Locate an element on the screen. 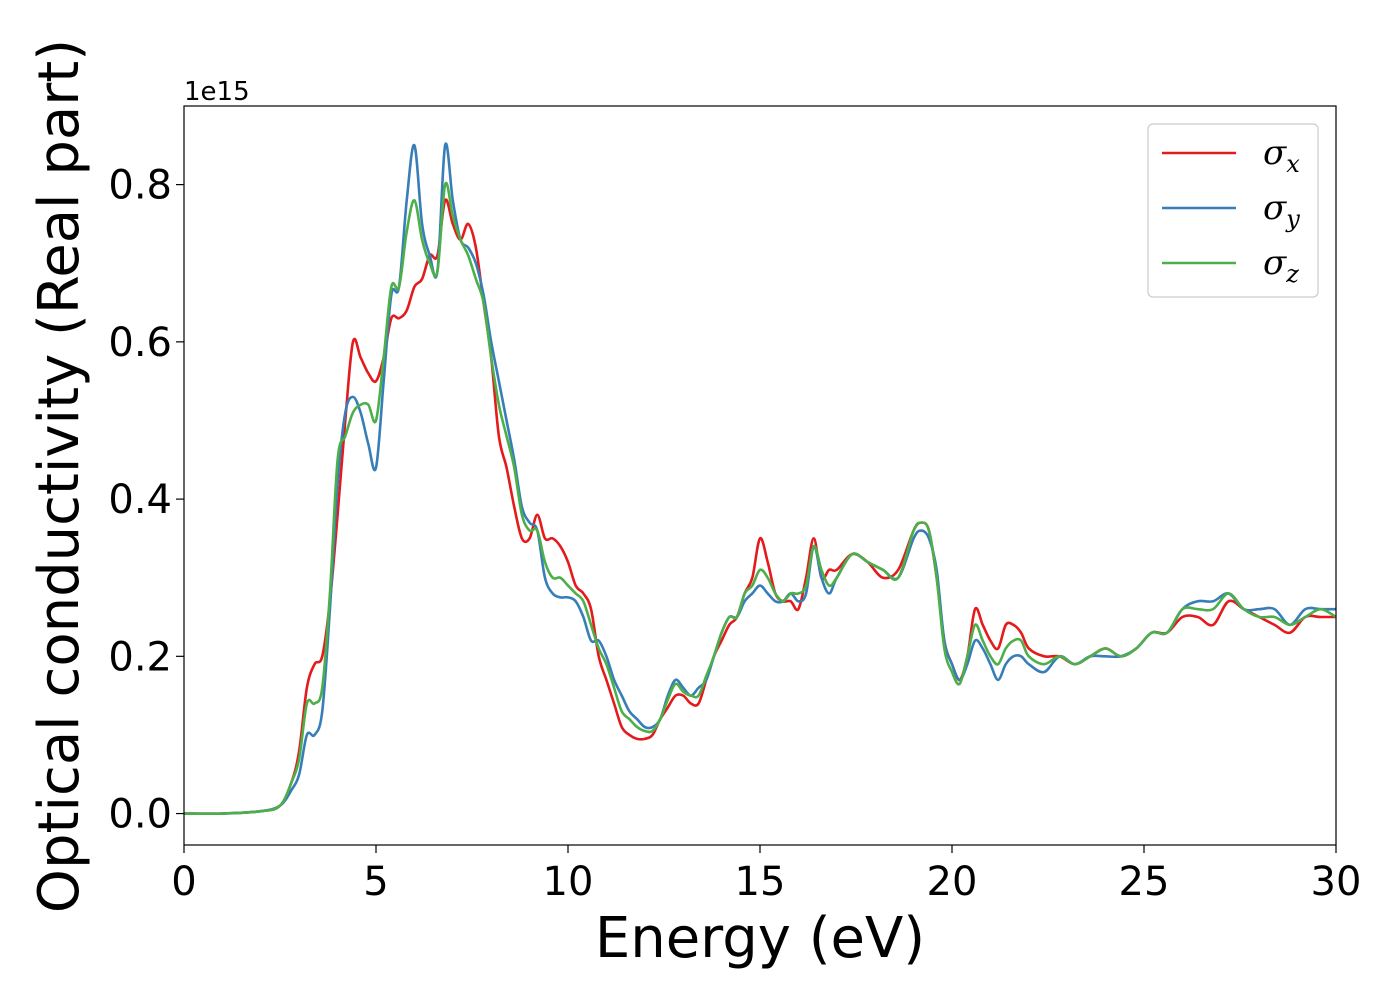 The image size is (1400, 1000). y-axis-title: Optical conductivity (Real part) is located at coordinates (59, 476).